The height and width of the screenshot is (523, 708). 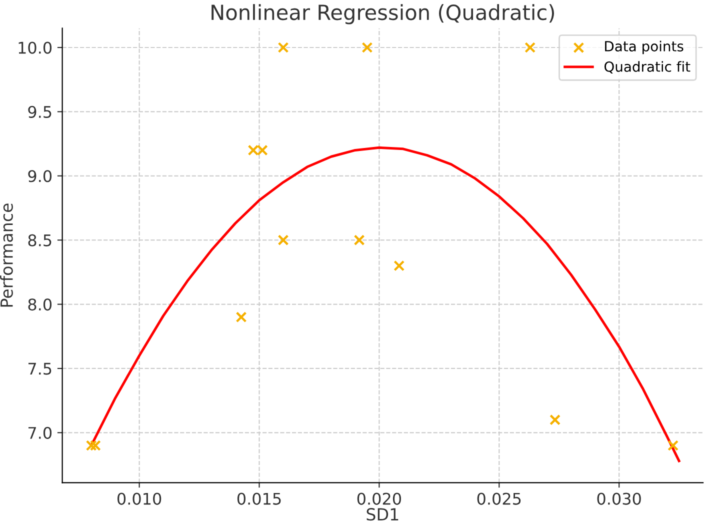 What do you see at coordinates (259, 498) in the screenshot?
I see `x-tick-label: 0.015` at bounding box center [259, 498].